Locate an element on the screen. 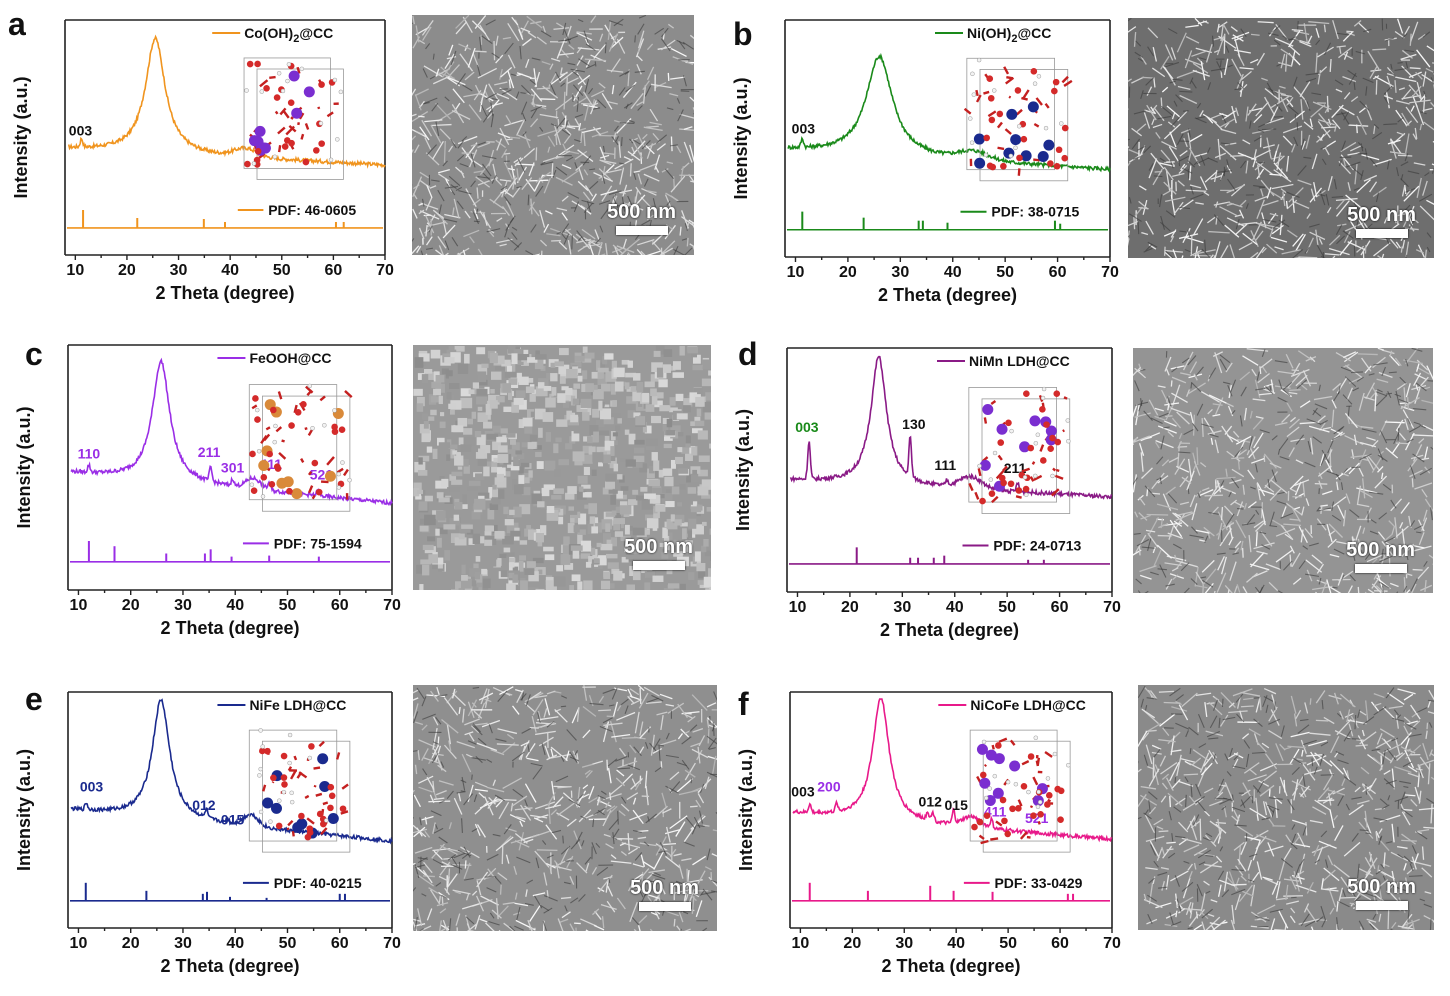  peak-index-label: 111 is located at coordinates (945, 465).